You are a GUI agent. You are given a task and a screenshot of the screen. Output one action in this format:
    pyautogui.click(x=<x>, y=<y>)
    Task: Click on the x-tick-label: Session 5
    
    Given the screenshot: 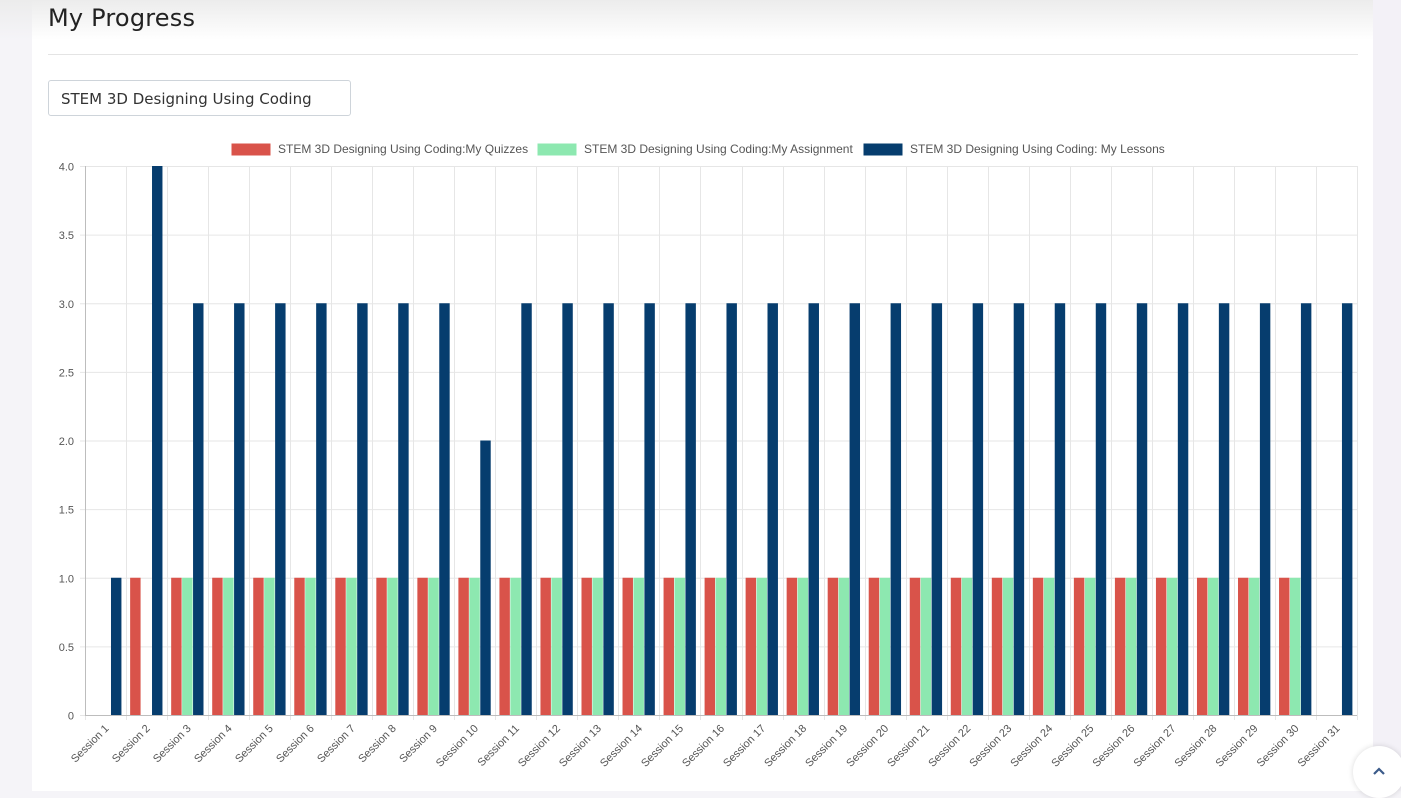 What is the action you would take?
    pyautogui.click(x=254, y=744)
    